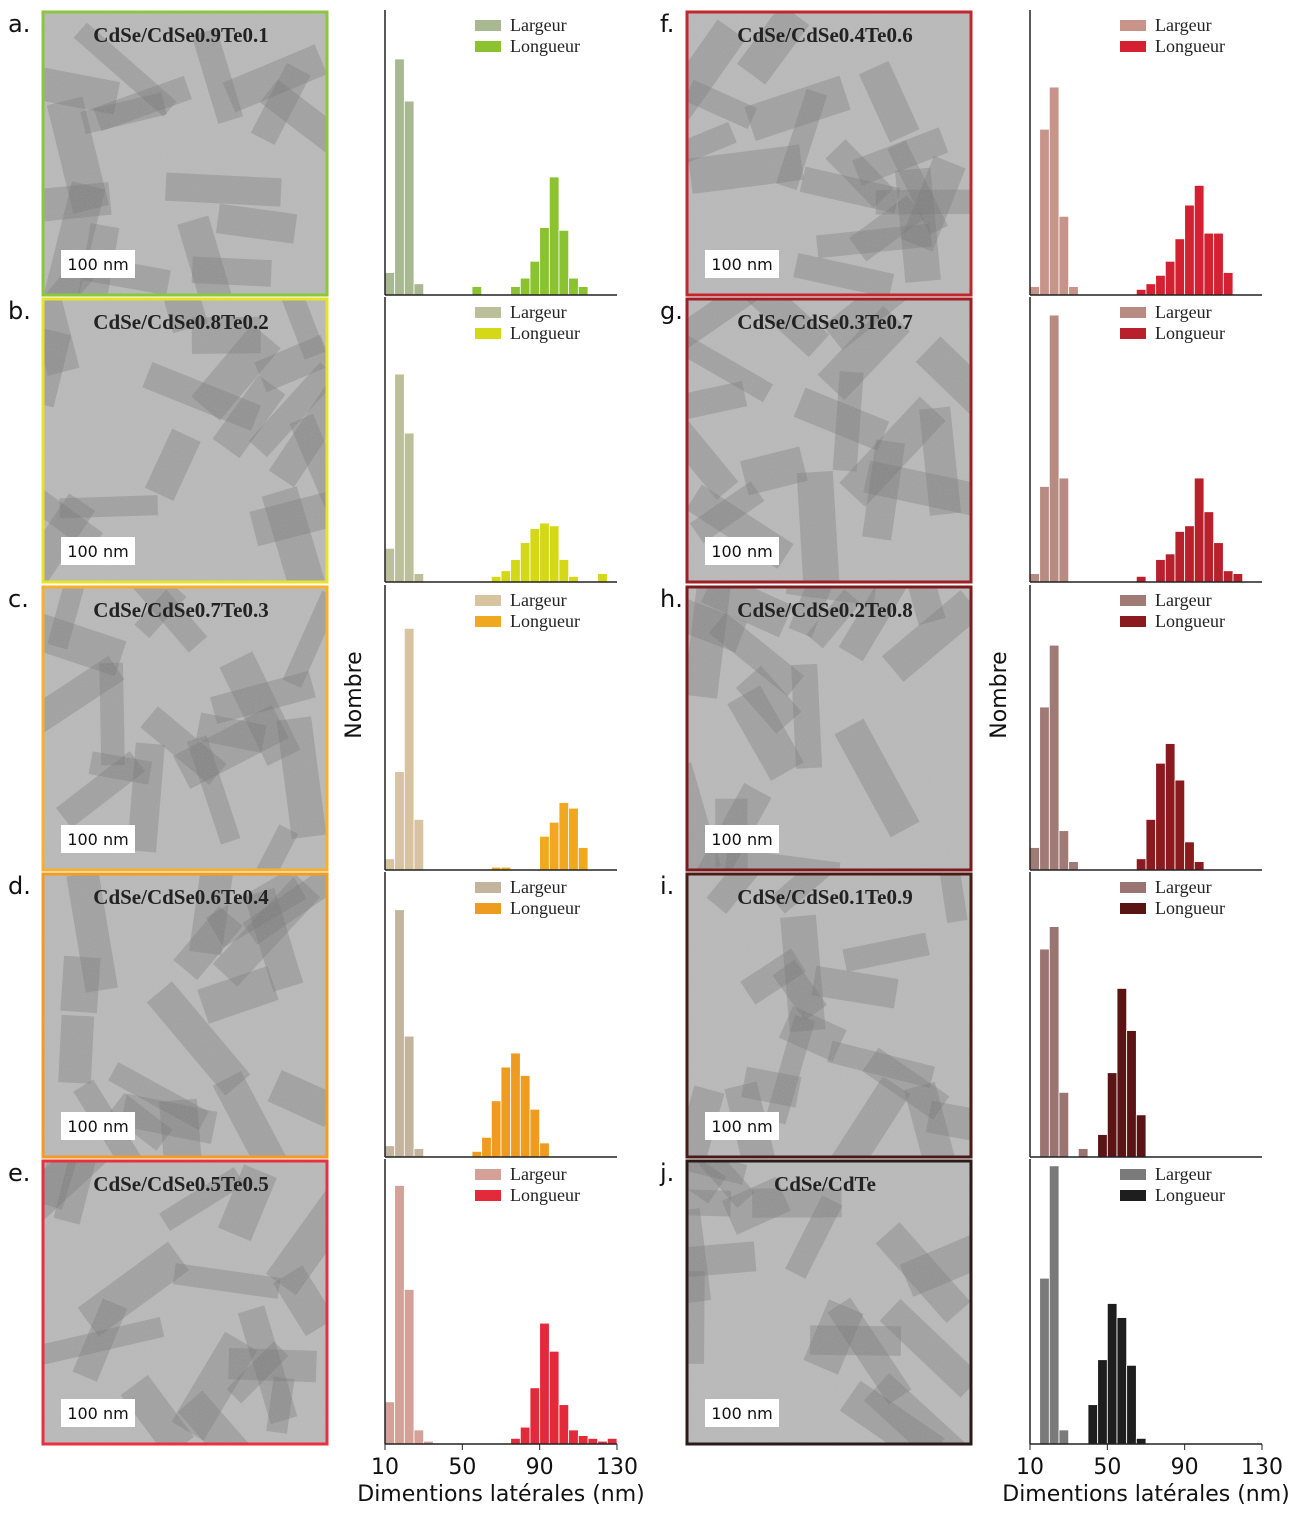 This screenshot has width=1316, height=1513. I want to click on image-title: CdSe/CdSe0.8Te0.2, so click(180, 322).